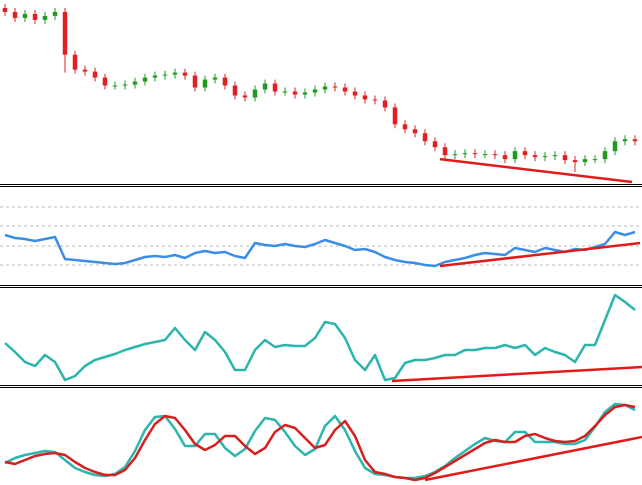  I want to click on indicator-line, so click(320, 249).